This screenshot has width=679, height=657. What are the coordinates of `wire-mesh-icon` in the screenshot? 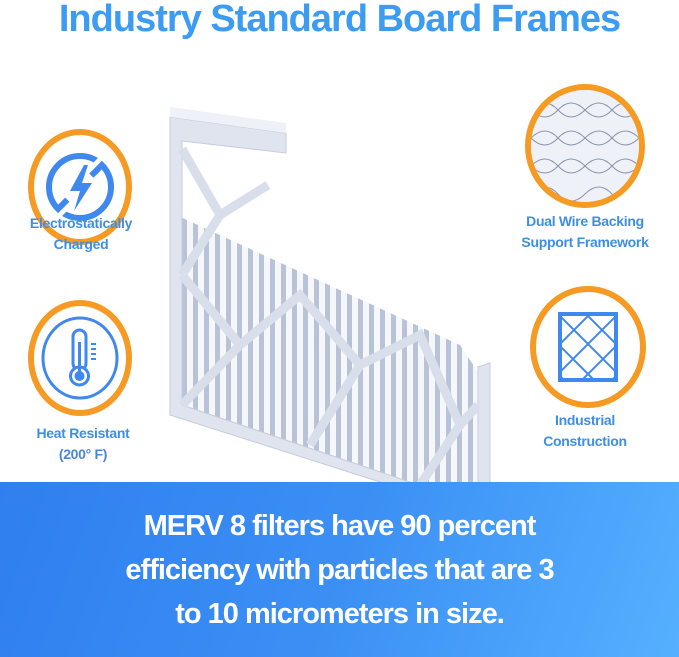 It's located at (585, 146).